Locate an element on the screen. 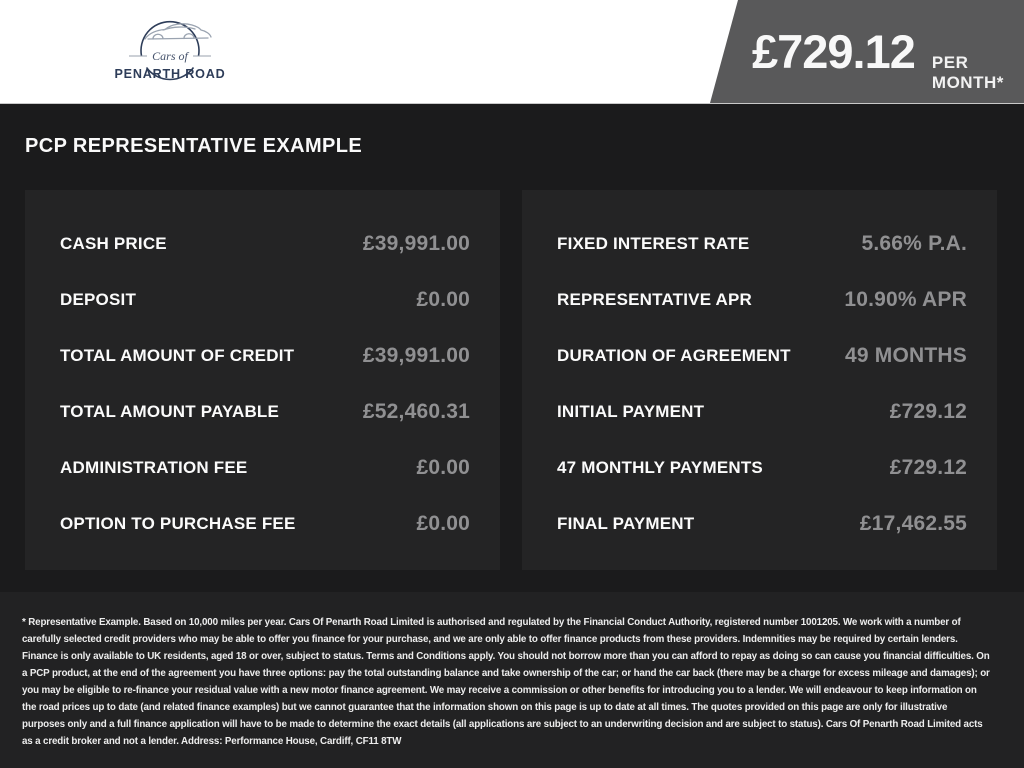 The height and width of the screenshot is (768, 1024). finance-row: CASH PRICE £39,991.00 is located at coordinates (265, 244).